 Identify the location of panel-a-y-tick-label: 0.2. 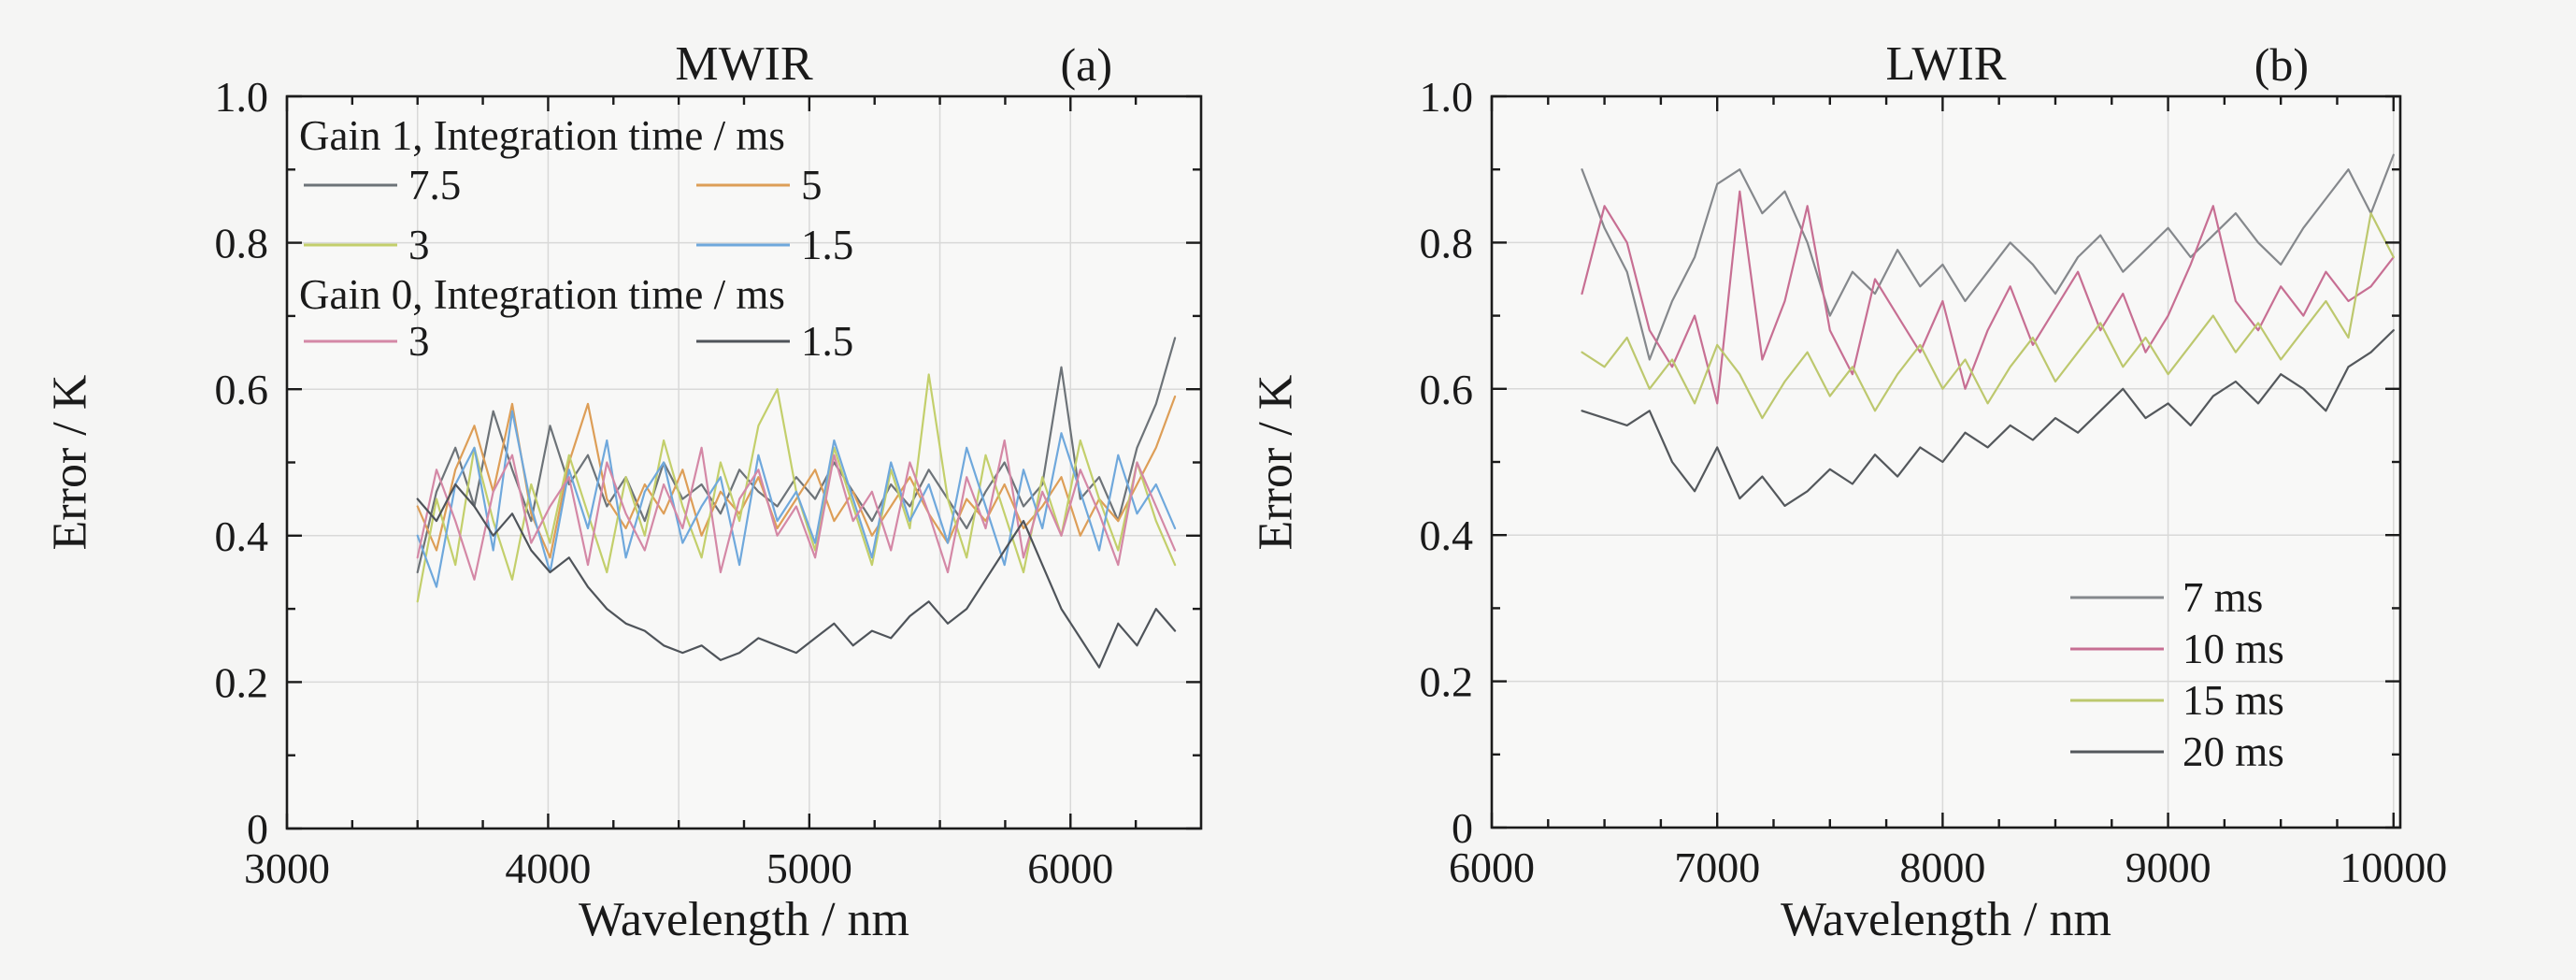
(242, 682).